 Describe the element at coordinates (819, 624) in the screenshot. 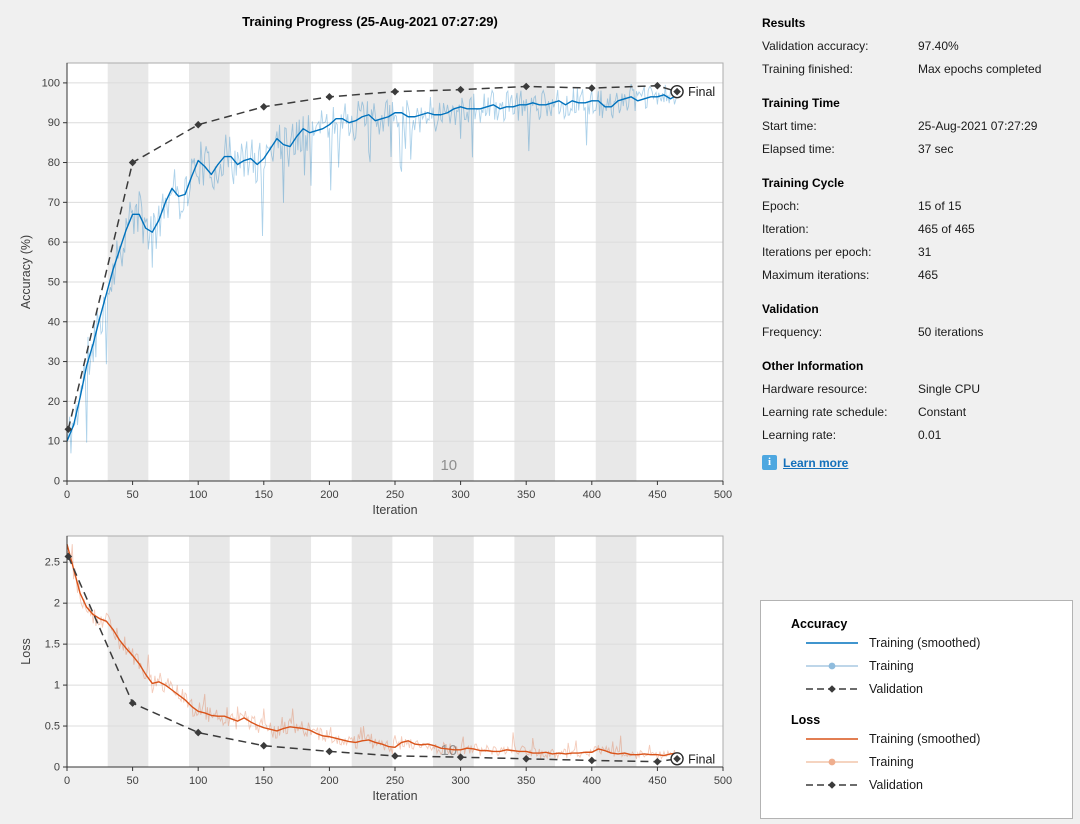

I see `legend-group-title: Accuracy` at that location.